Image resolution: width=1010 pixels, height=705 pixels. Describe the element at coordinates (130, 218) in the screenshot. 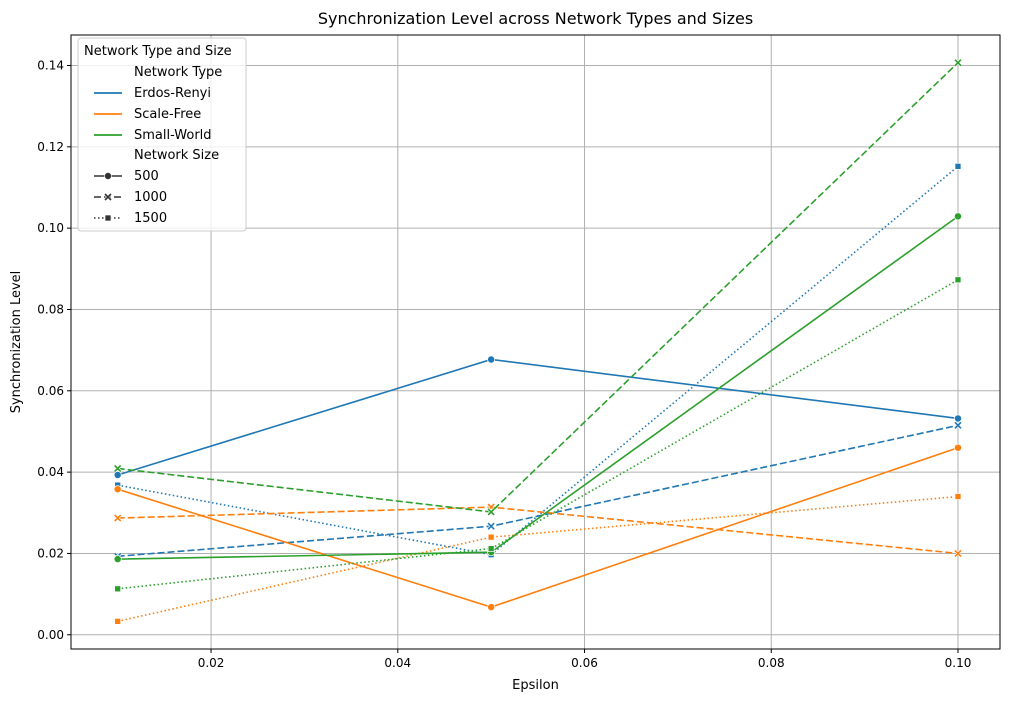

I see `legend-item-size-1500: 1500` at that location.